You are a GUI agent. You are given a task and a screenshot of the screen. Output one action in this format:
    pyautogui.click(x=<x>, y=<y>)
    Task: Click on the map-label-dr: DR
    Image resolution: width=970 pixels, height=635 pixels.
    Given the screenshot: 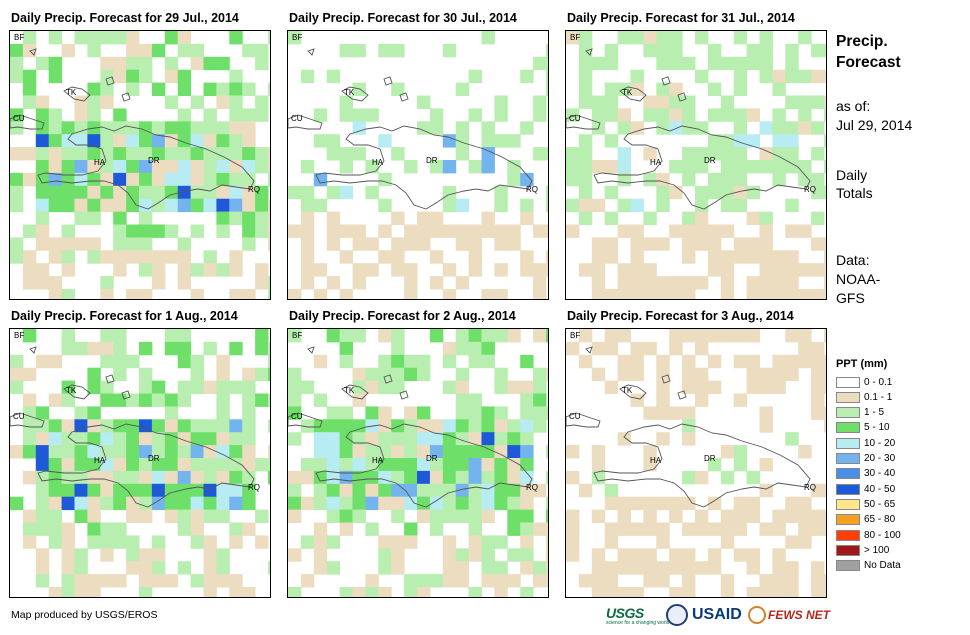 What is the action you would take?
    pyautogui.click(x=710, y=458)
    